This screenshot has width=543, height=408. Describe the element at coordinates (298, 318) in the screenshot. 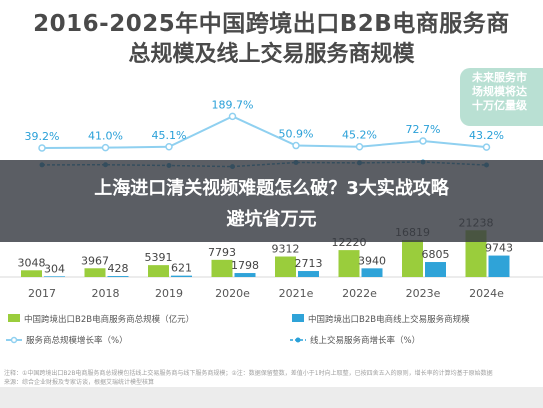

I see `legend-swatch-online` at that location.